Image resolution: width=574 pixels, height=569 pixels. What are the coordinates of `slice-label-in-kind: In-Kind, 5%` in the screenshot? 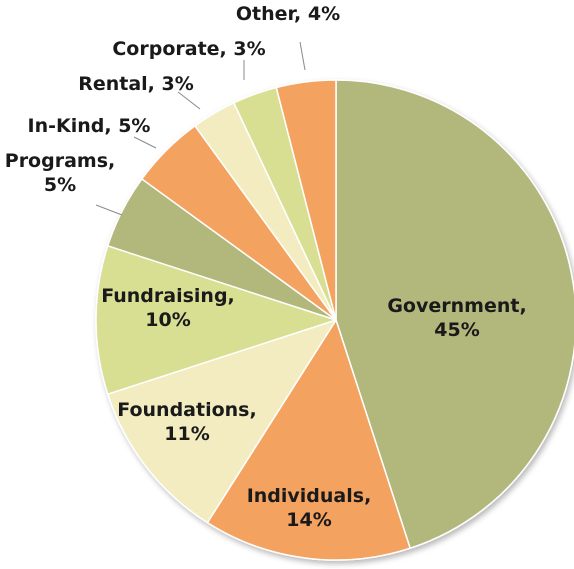 It's located at (89, 126).